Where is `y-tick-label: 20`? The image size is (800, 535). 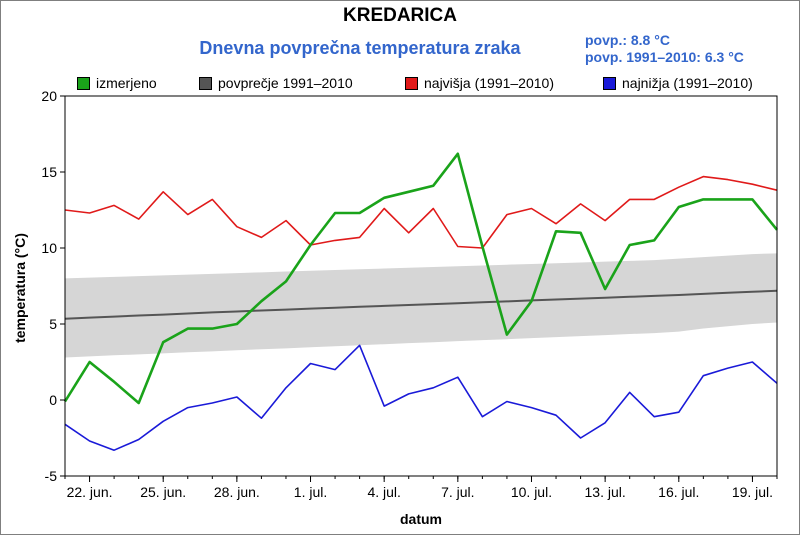
y-tick-label: 20 is located at coordinates (49, 96).